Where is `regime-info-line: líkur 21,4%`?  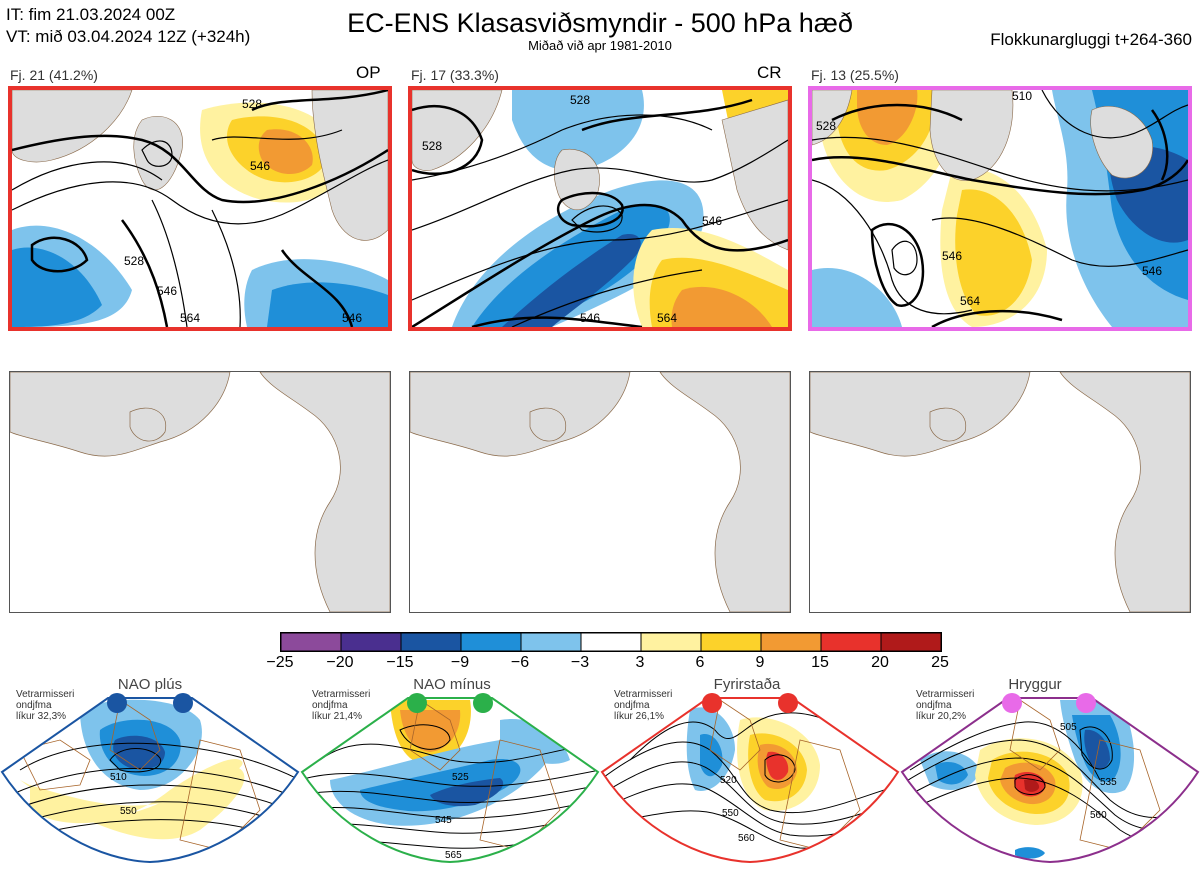 regime-info-line: líkur 21,4% is located at coordinates (337, 716).